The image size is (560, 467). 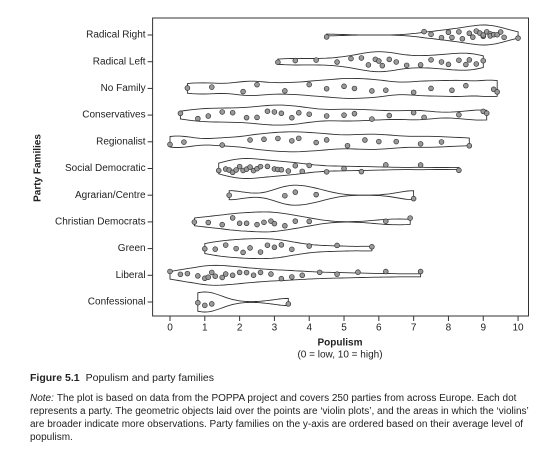 I want to click on x-tick-label: 1, so click(x=205, y=328).